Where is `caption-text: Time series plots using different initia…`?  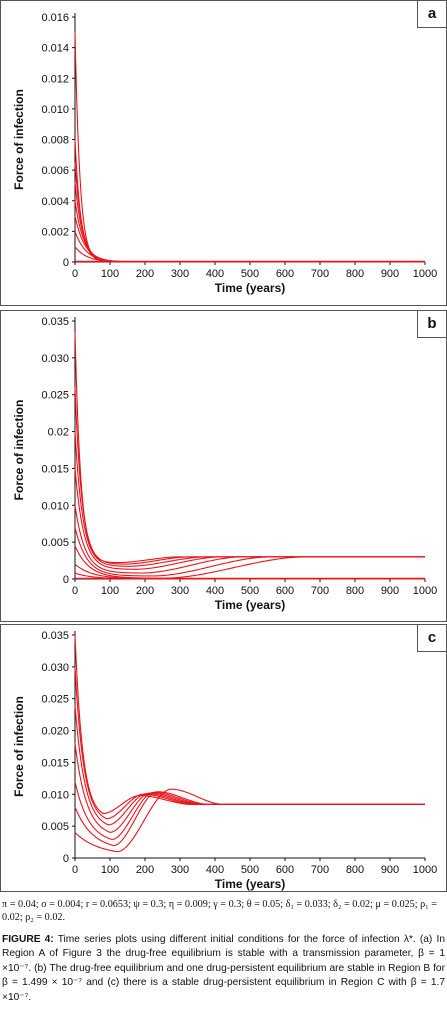 caption-text: Time series plots using different initia… is located at coordinates (223, 968).